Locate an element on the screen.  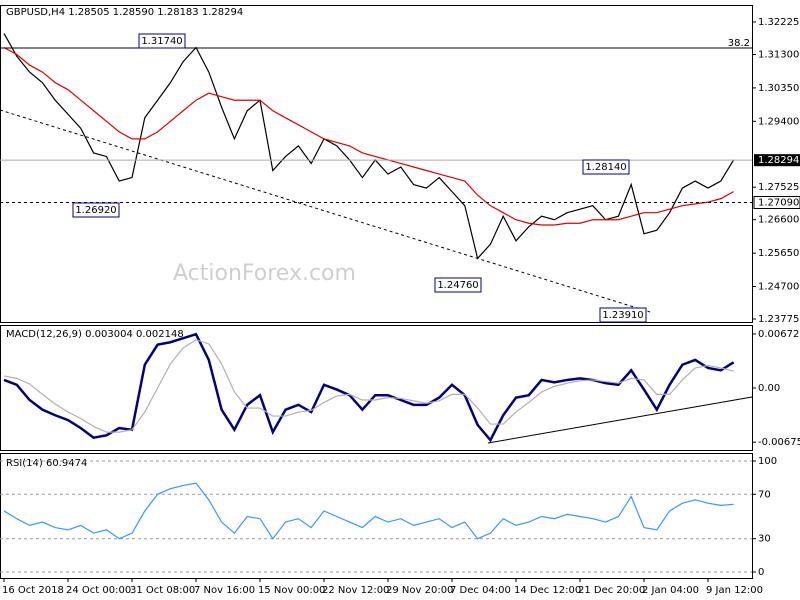
x-tick-label: 22 Nov 12:00 is located at coordinates (355, 590).